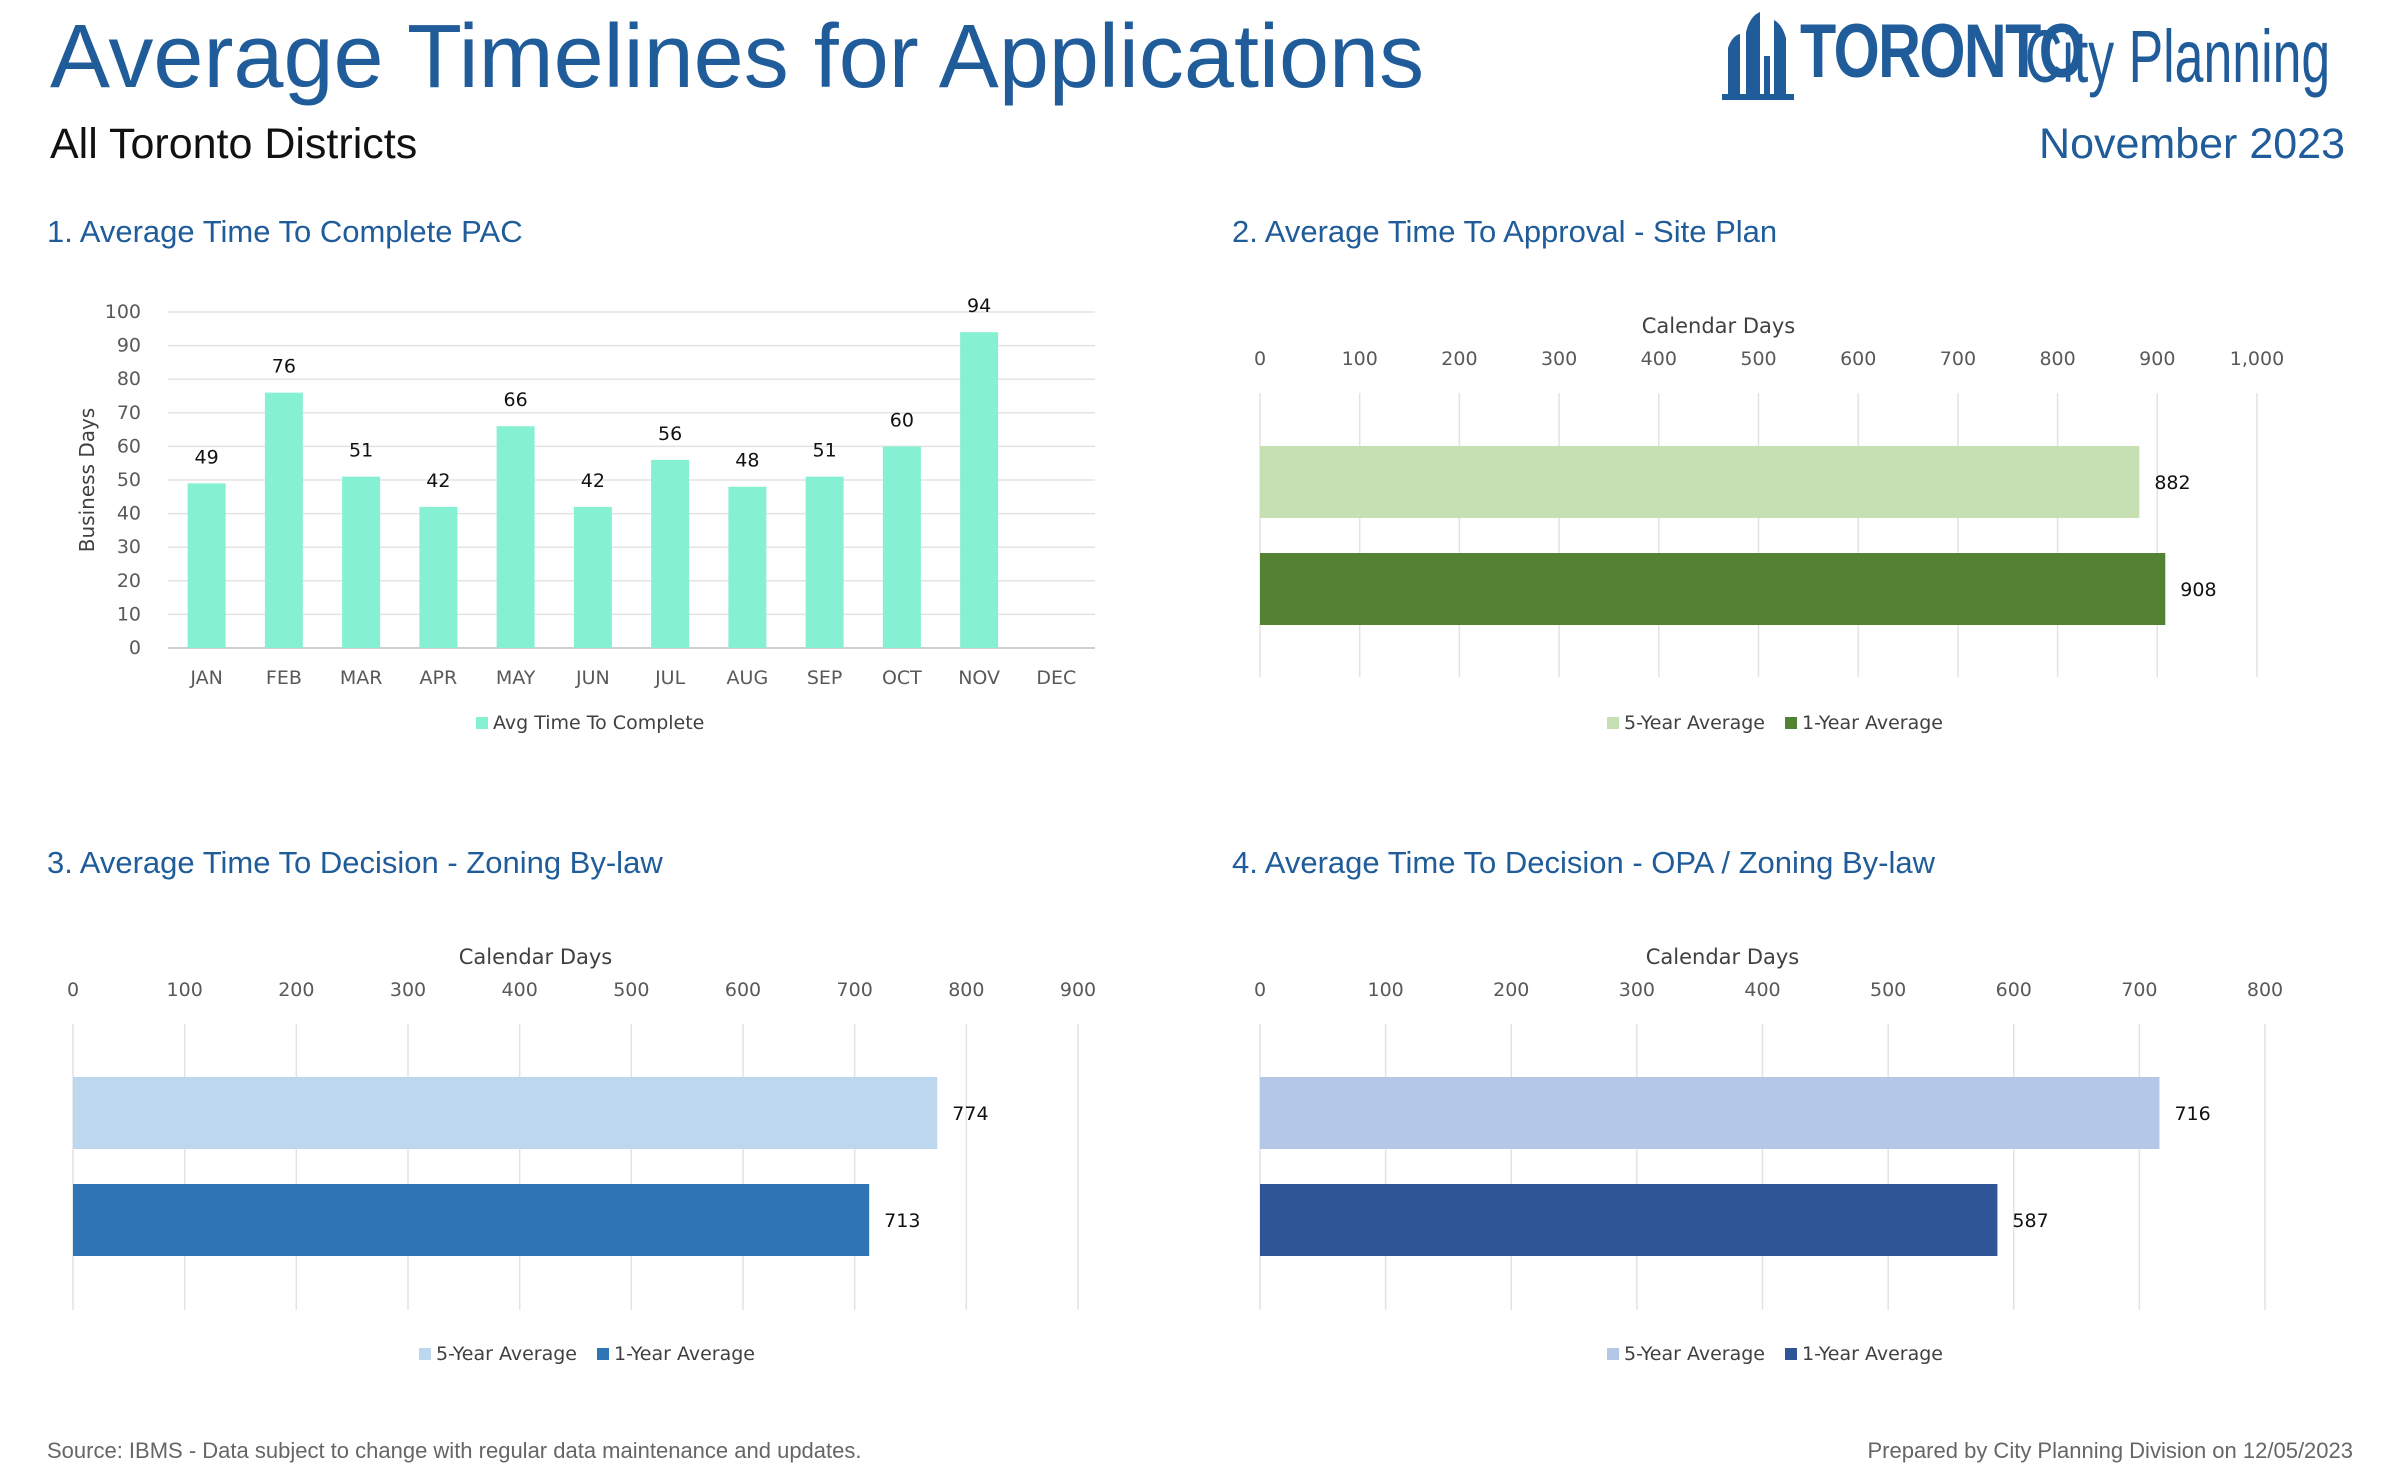 Image resolution: width=2400 pixels, height=1464 pixels. Describe the element at coordinates (2030, 1221) in the screenshot. I see `data-label: 587` at that location.